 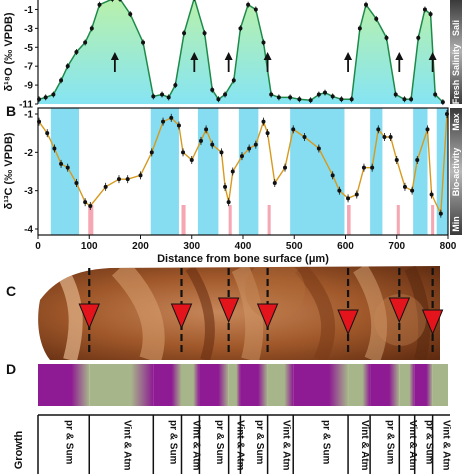 What do you see at coordinates (28, 58) in the screenshot?
I see `panel-a-y-ticks: -1 -3 -5 -7 -9 -11` at bounding box center [28, 58].